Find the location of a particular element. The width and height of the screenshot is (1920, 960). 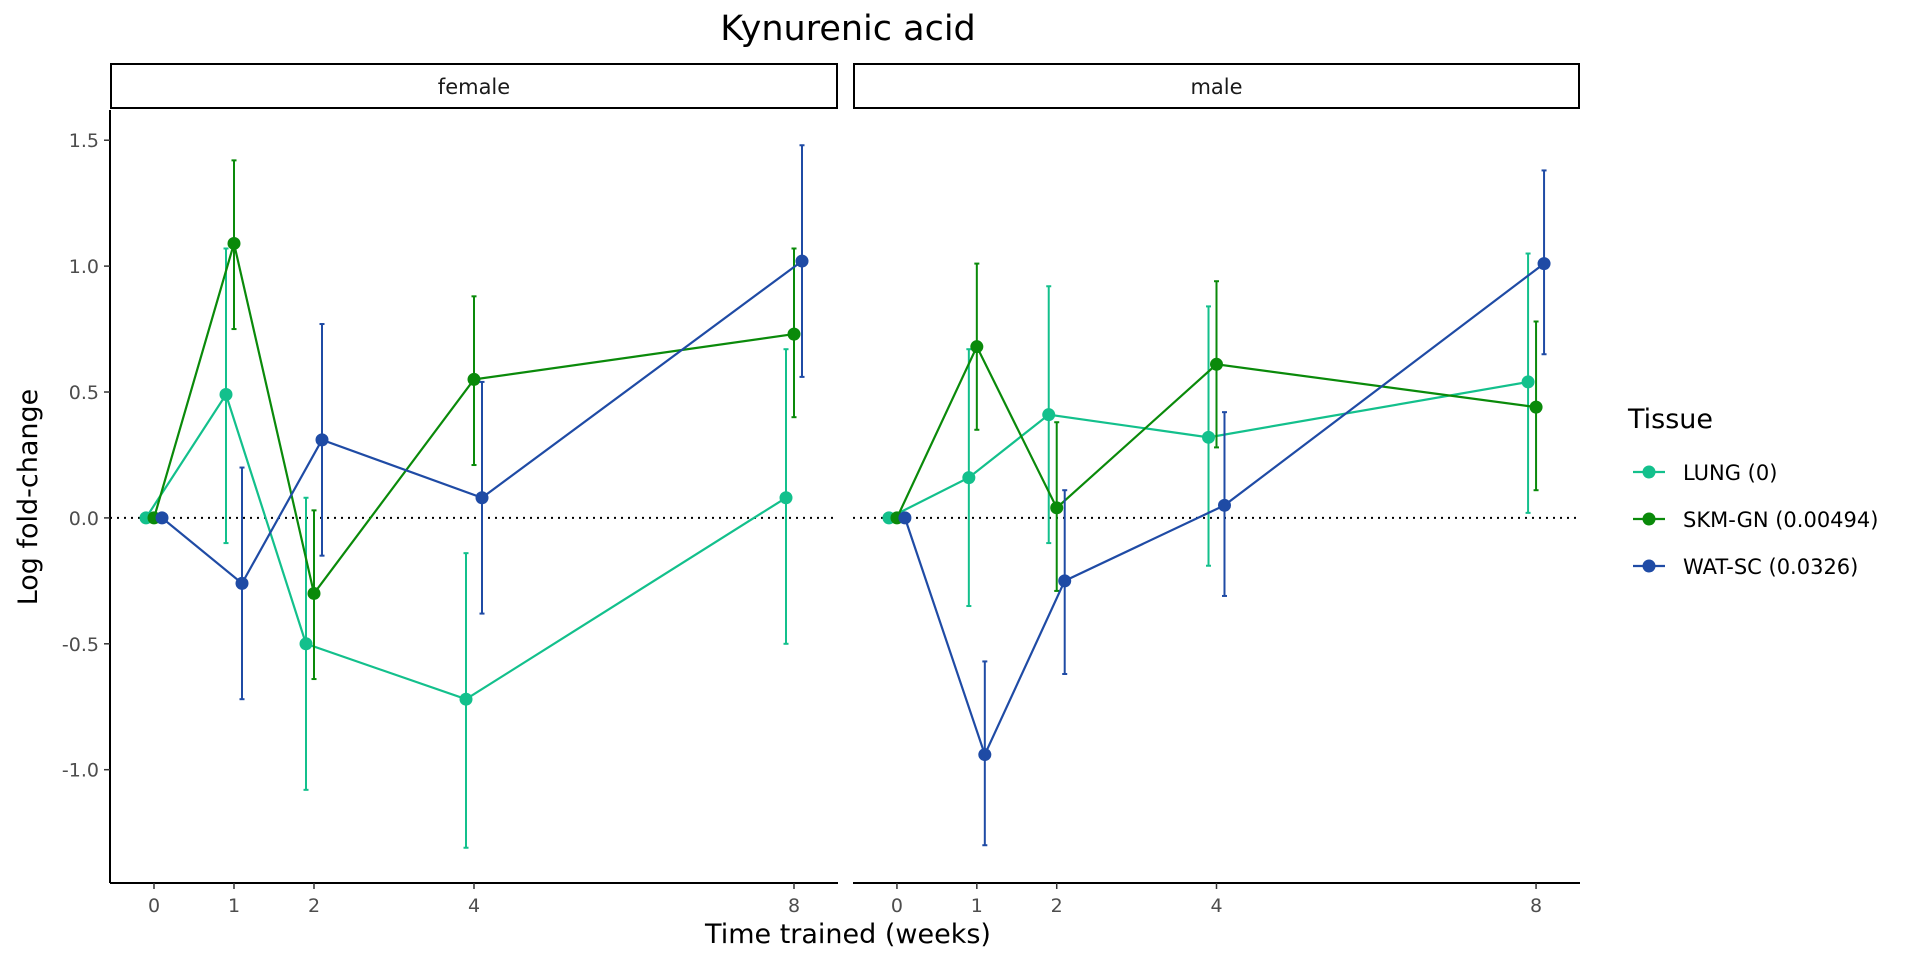

legend-title: Tissue is located at coordinates (1670, 419).